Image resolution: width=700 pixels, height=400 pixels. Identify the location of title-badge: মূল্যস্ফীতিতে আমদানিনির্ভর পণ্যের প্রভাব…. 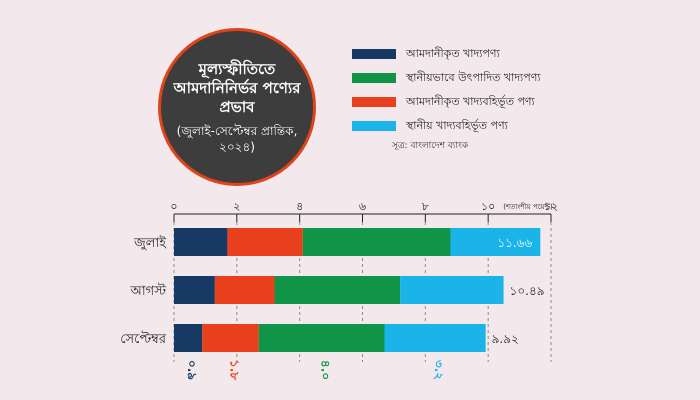
(237, 107).